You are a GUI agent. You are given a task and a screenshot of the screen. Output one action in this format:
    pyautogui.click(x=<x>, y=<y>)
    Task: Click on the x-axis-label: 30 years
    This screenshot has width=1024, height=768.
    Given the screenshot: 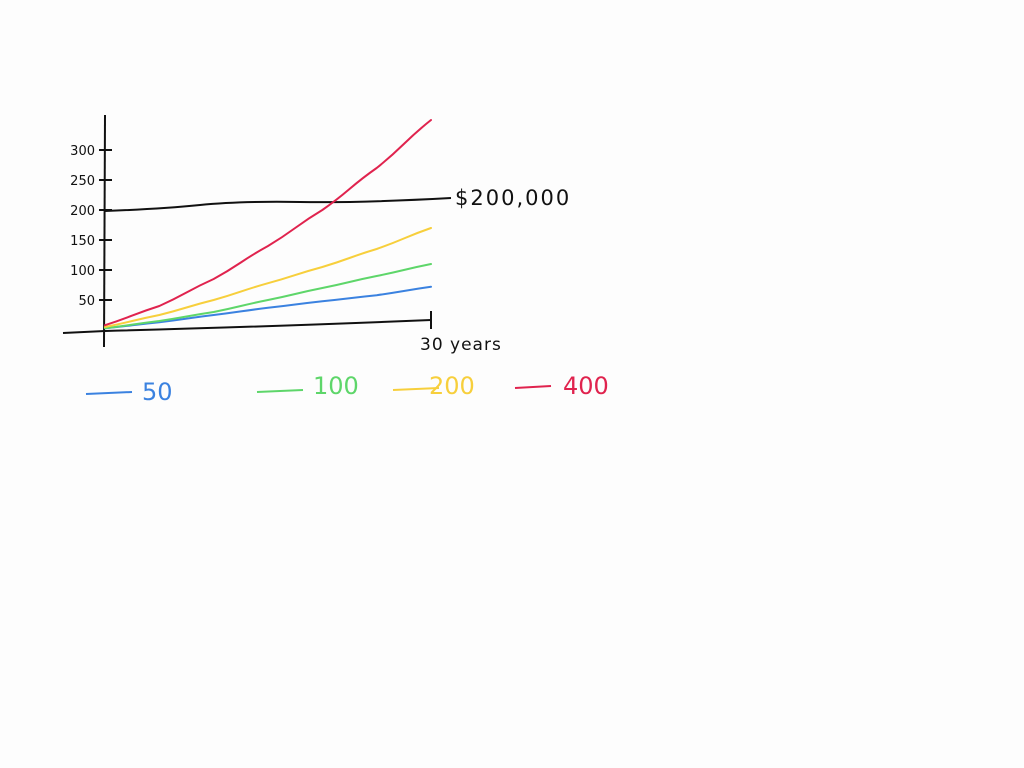 What is the action you would take?
    pyautogui.click(x=461, y=345)
    